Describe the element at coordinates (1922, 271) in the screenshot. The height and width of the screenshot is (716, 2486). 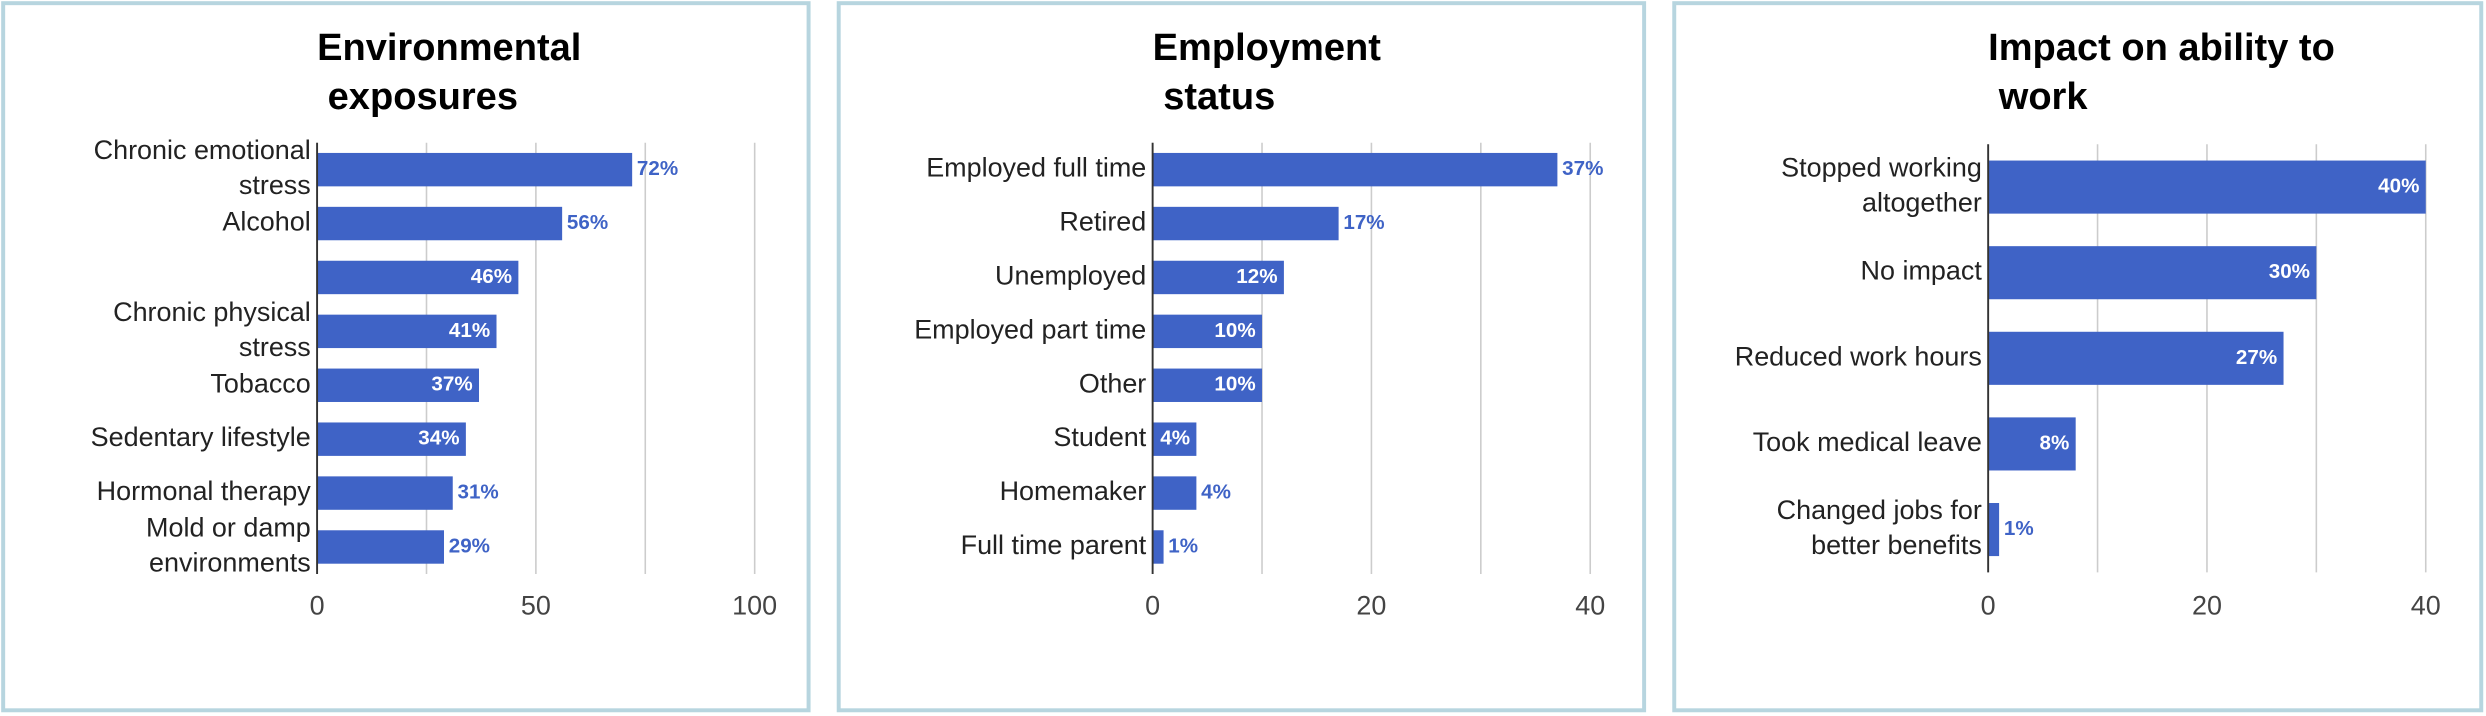
I see `y-tick-label: No impact` at that location.